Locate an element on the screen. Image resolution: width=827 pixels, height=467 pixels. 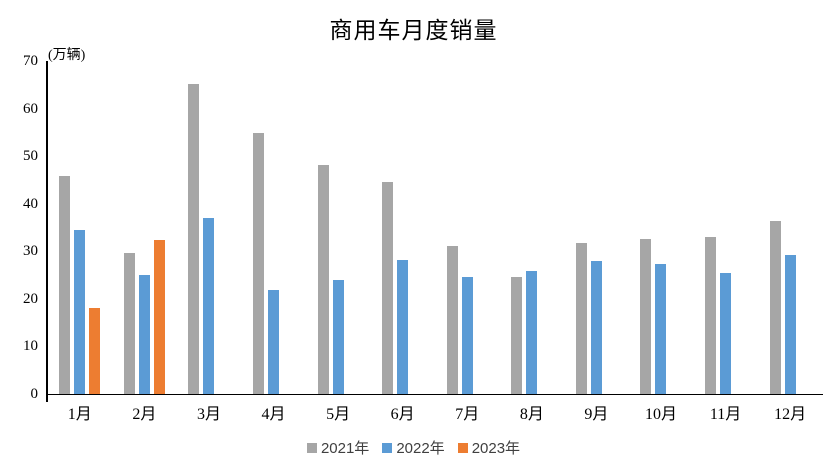
legend: 2021年 2022年 2023年 is located at coordinates (413, 447).